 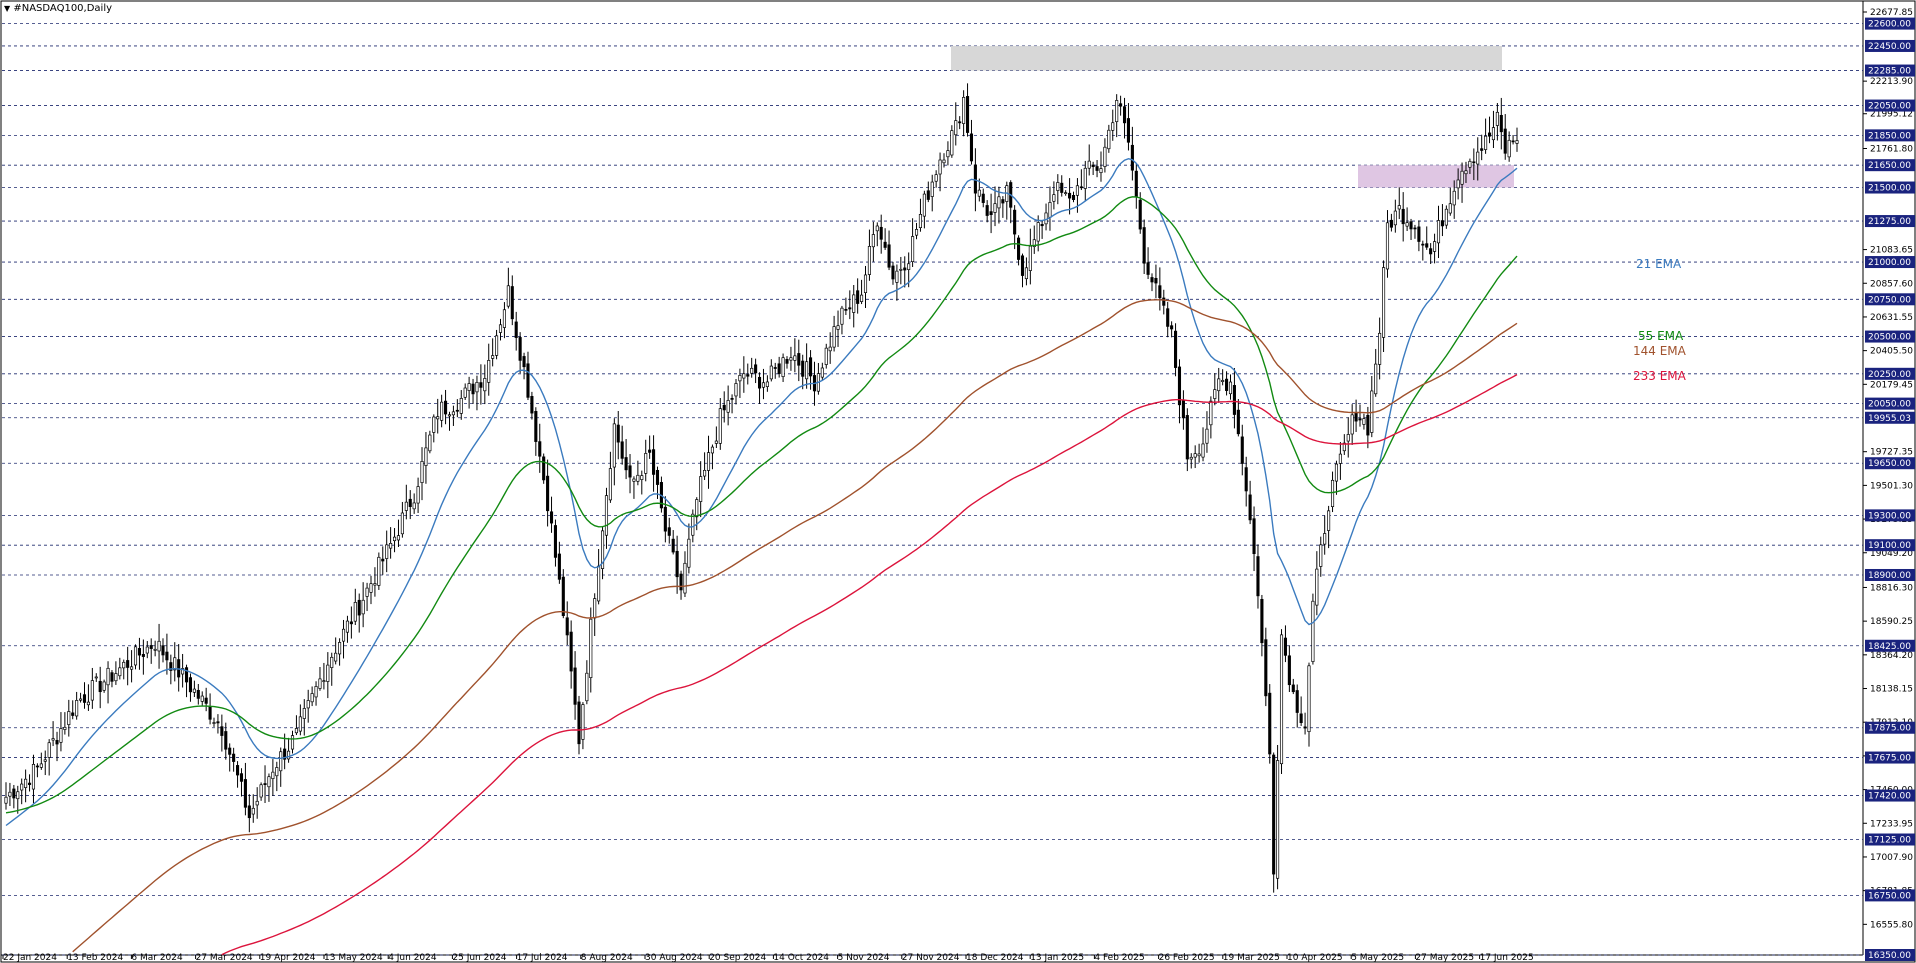 What do you see at coordinates (7, 8) in the screenshot?
I see `triangle-down-icon: ▼` at bounding box center [7, 8].